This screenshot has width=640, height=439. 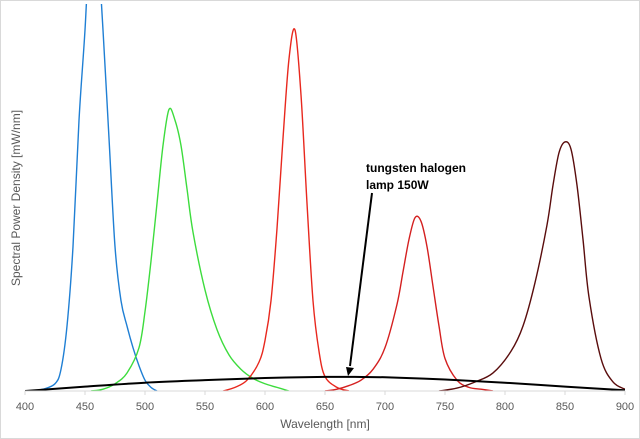 I want to click on x-tick-label: 600, so click(x=265, y=407).